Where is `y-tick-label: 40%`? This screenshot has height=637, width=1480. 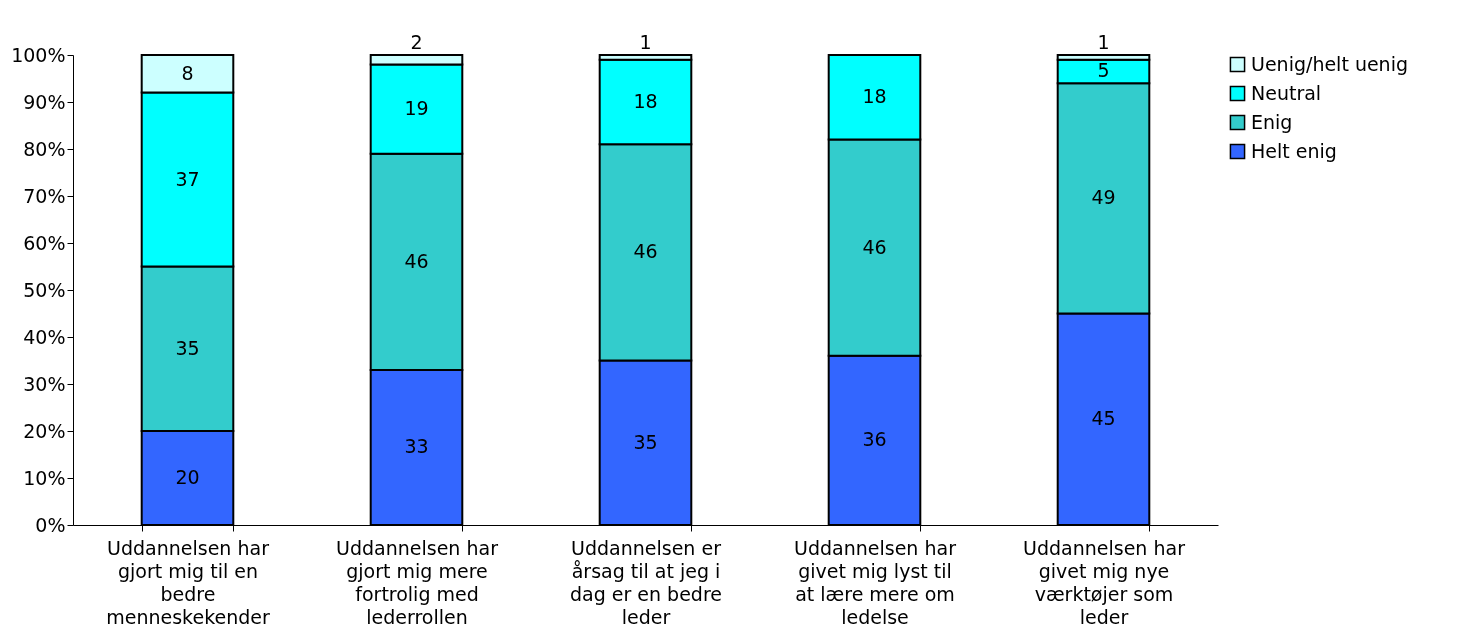 y-tick-label: 40% is located at coordinates (44, 336).